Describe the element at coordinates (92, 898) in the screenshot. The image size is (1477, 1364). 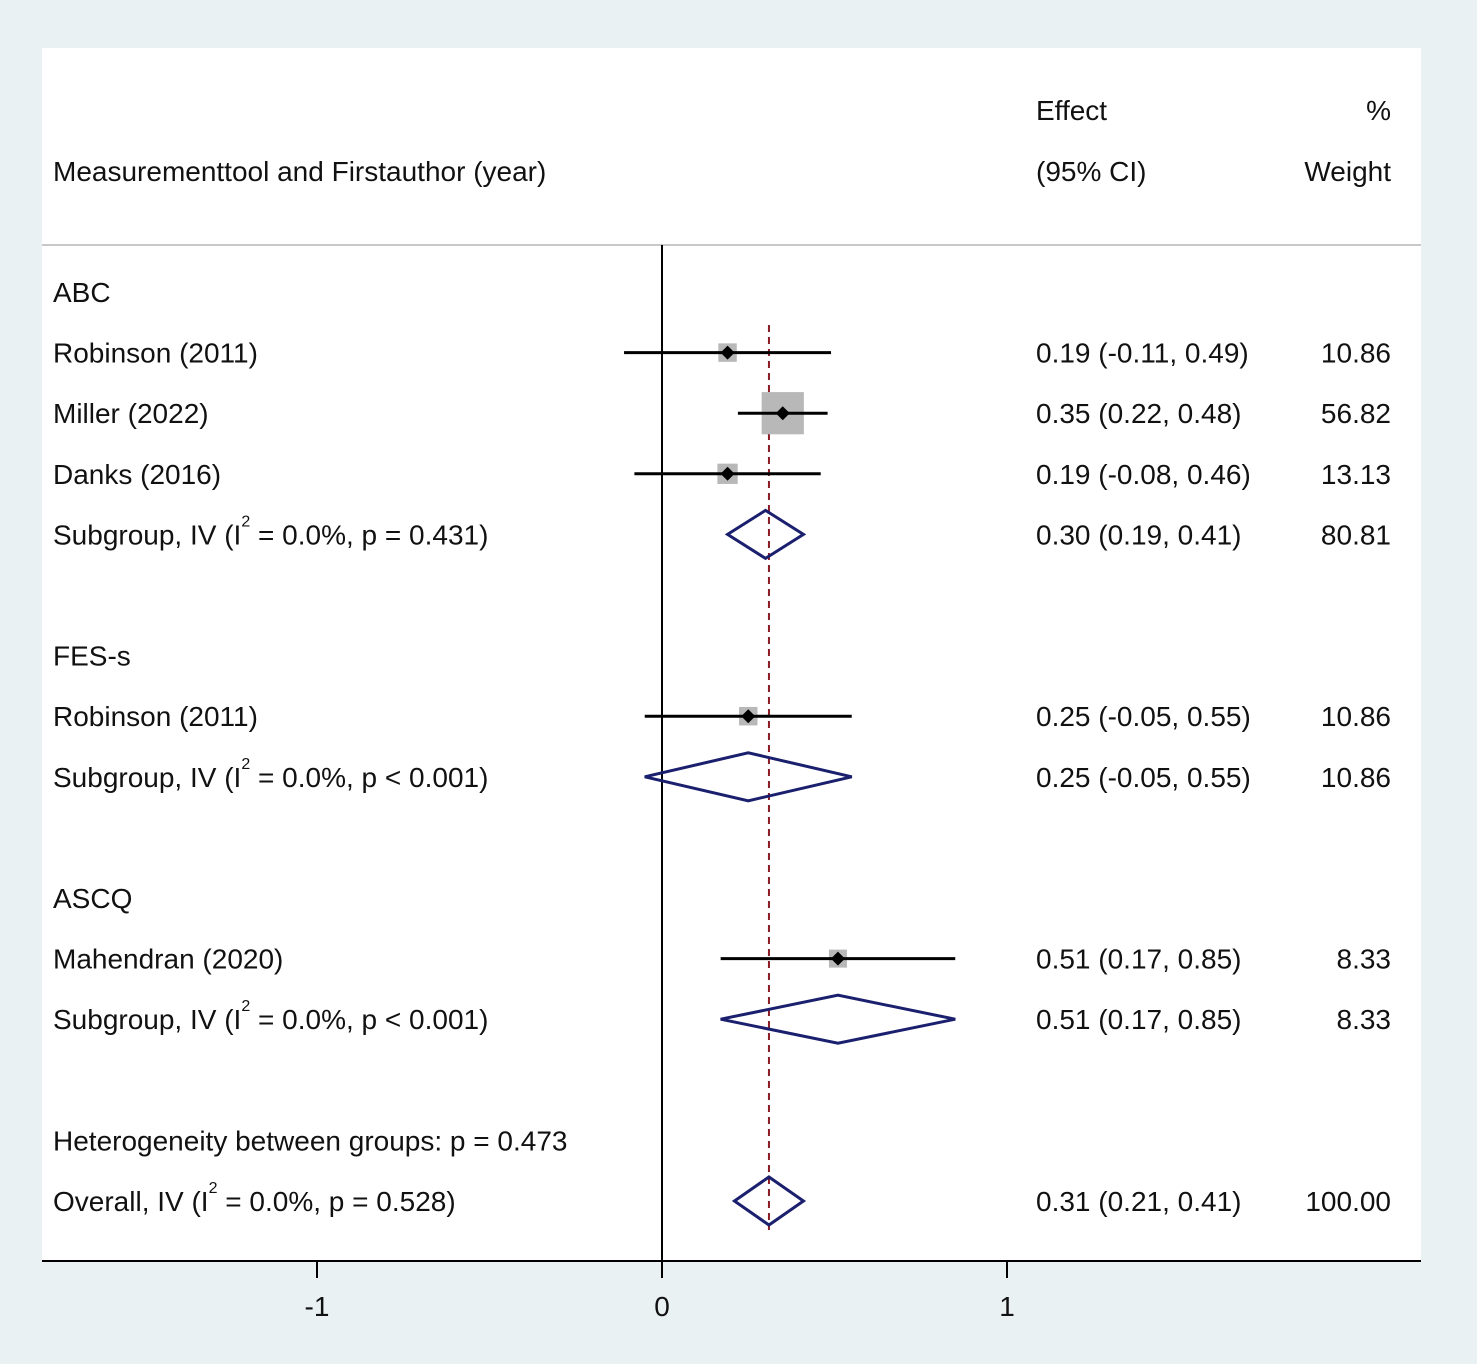
I see `group-label: ASCQ` at that location.